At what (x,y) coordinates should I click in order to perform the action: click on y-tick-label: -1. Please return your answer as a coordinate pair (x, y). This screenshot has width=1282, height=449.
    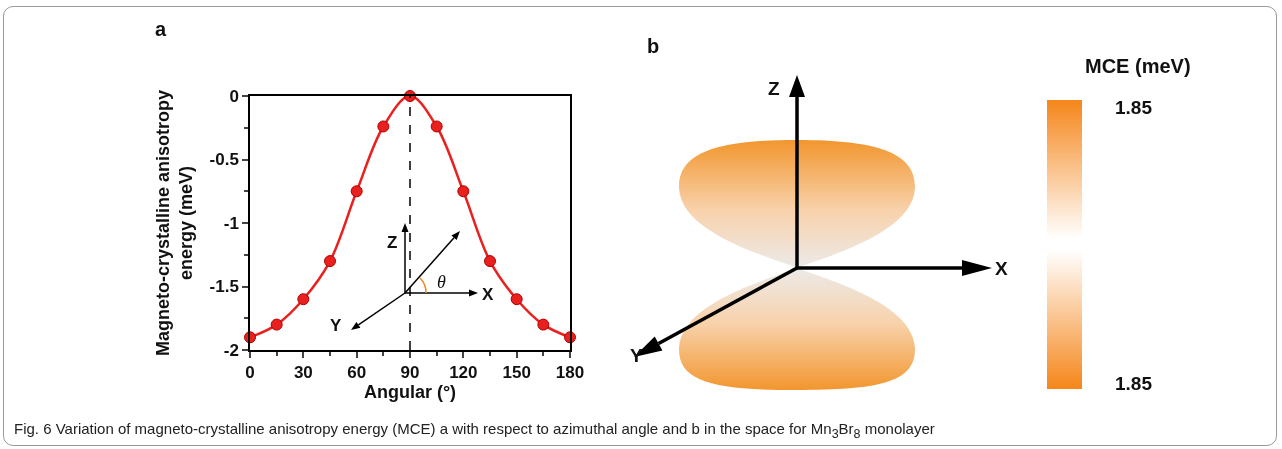
    Looking at the image, I should click on (231, 223).